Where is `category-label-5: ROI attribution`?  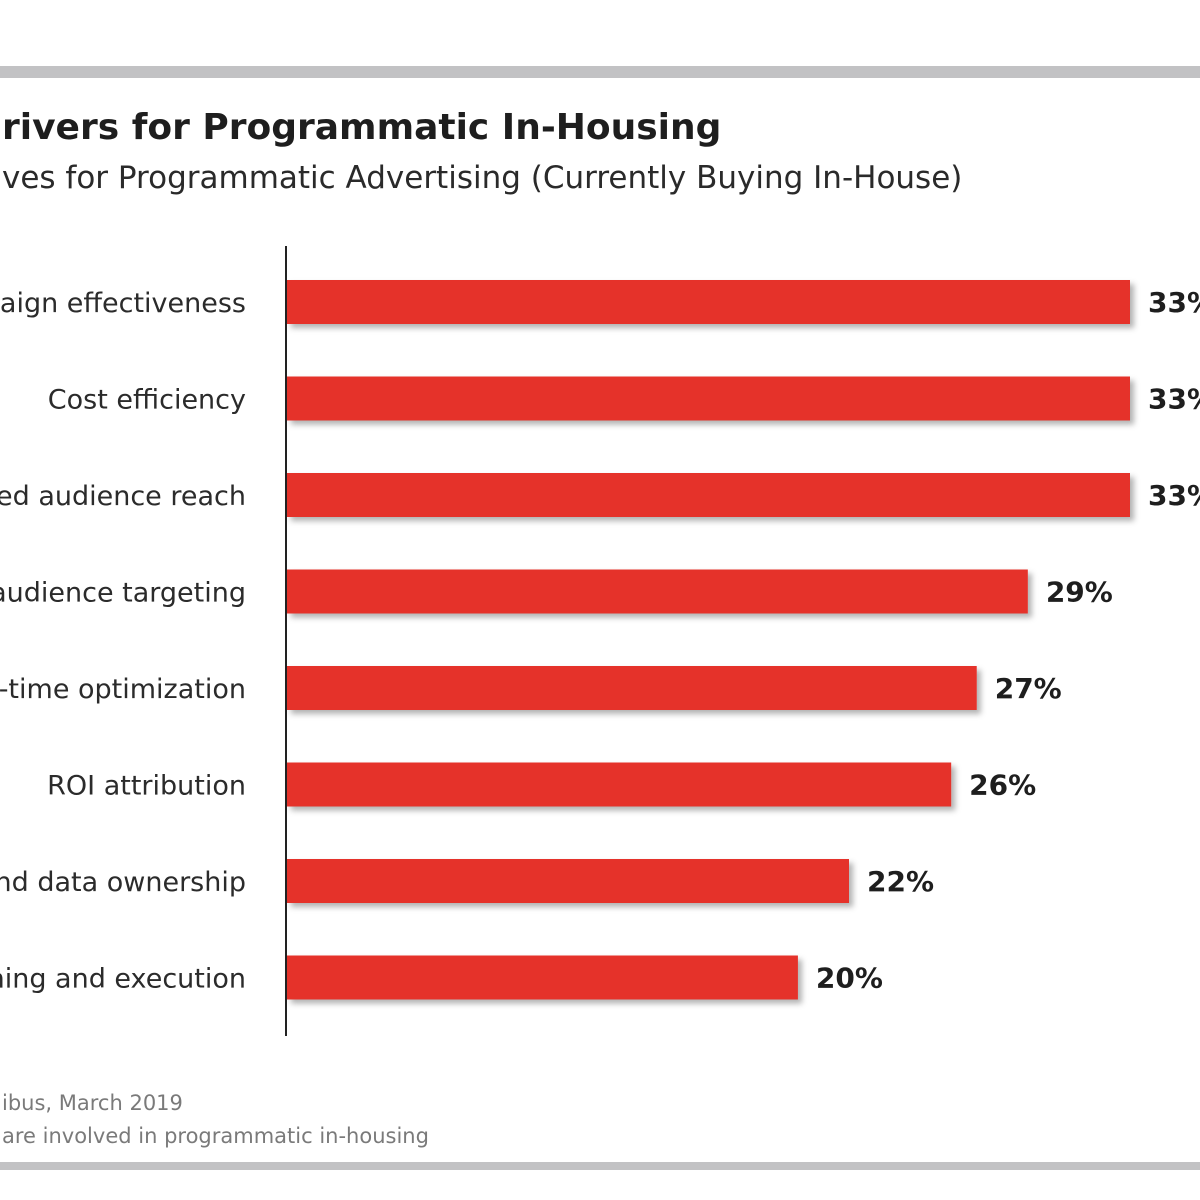 category-label-5: ROI attribution is located at coordinates (146, 786).